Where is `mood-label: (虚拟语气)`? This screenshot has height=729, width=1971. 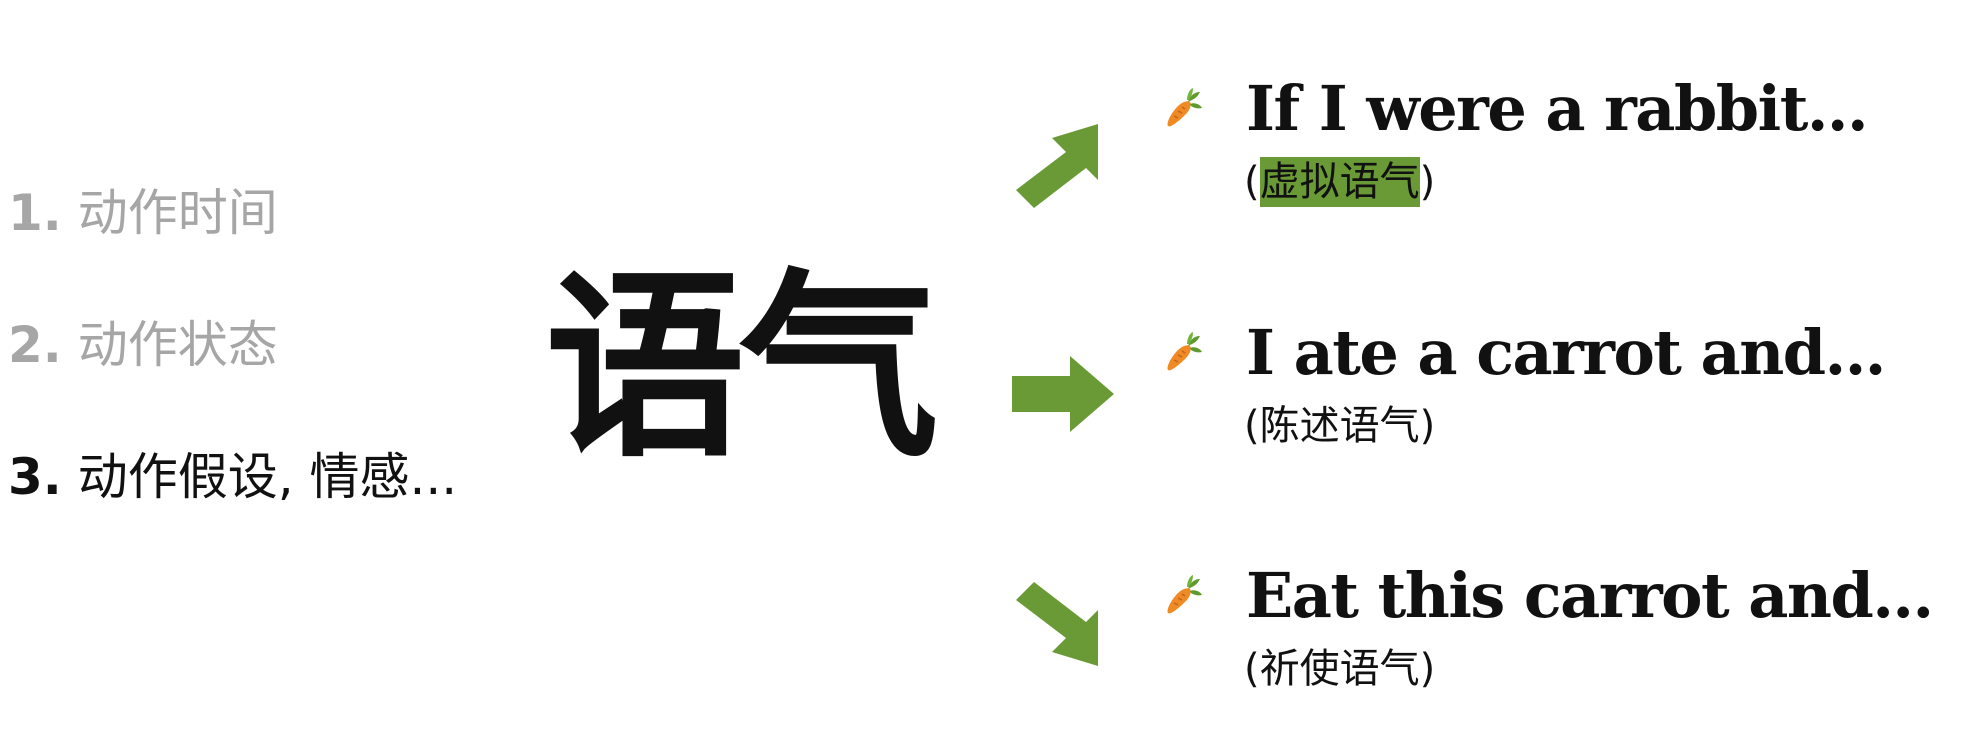 mood-label: (虚拟语气) is located at coordinates (1340, 182).